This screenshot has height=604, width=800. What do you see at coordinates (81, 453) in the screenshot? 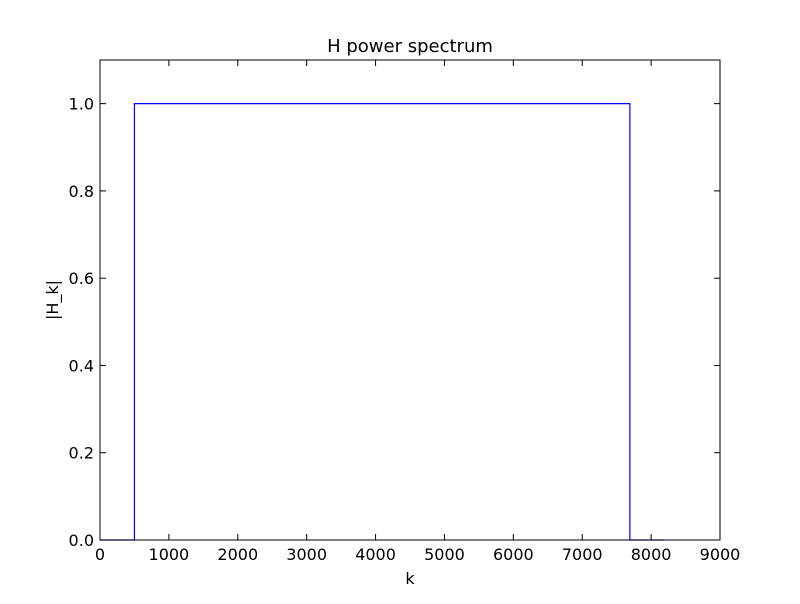
I see `y-tick-label: 0.2` at bounding box center [81, 453].